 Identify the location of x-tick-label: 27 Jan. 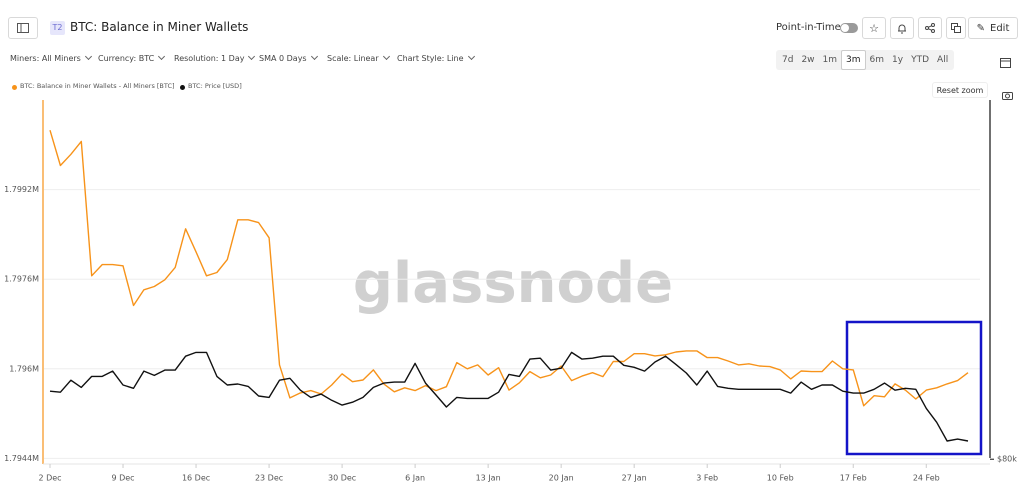
(634, 478).